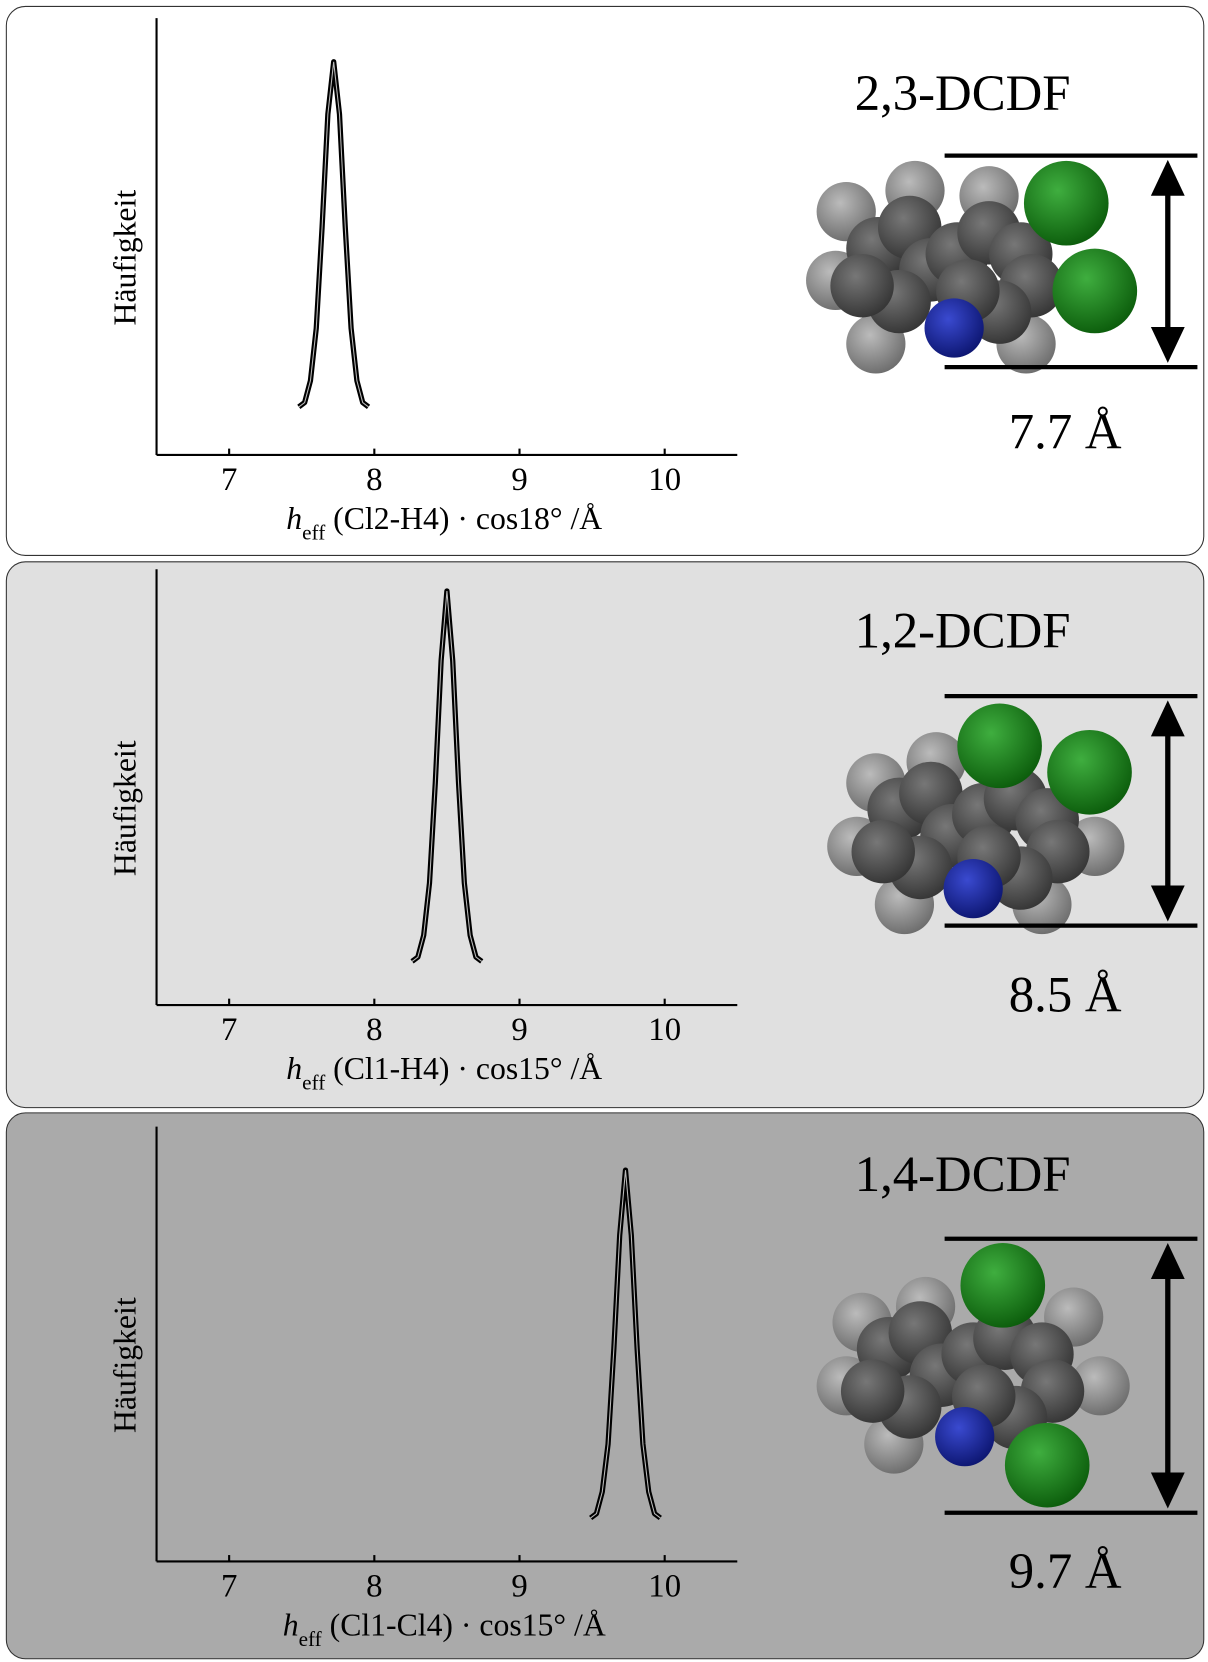 This screenshot has width=1208, height=1662. What do you see at coordinates (1065, 1571) in the screenshot?
I see `distance-label: 9.7 Å` at bounding box center [1065, 1571].